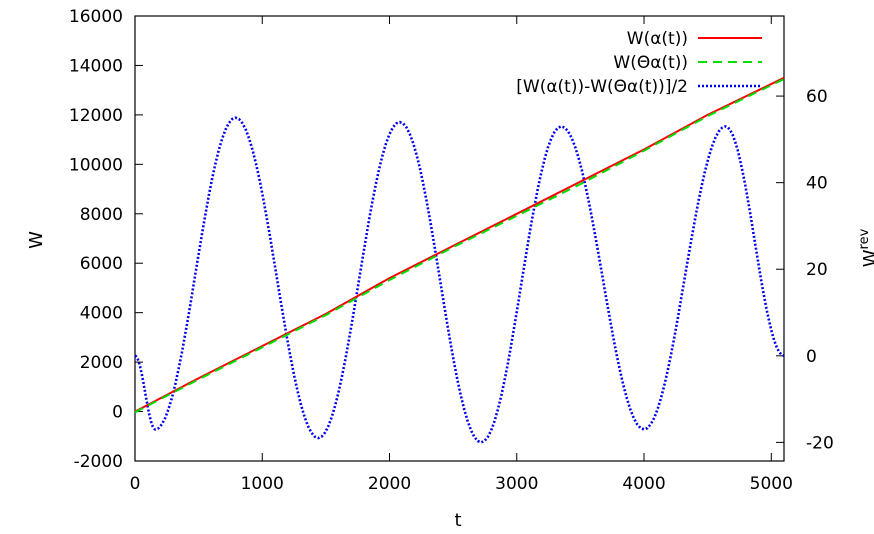  Describe the element at coordinates (867, 258) in the screenshot. I see `y2-axis-label-base: W` at that location.